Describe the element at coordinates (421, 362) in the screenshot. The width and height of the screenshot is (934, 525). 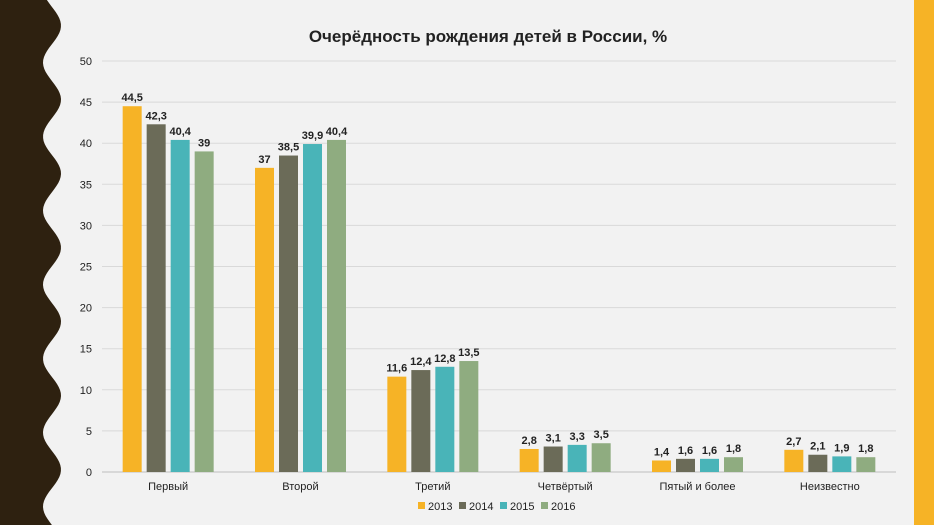
I see `data-label: 12,4` at that location.